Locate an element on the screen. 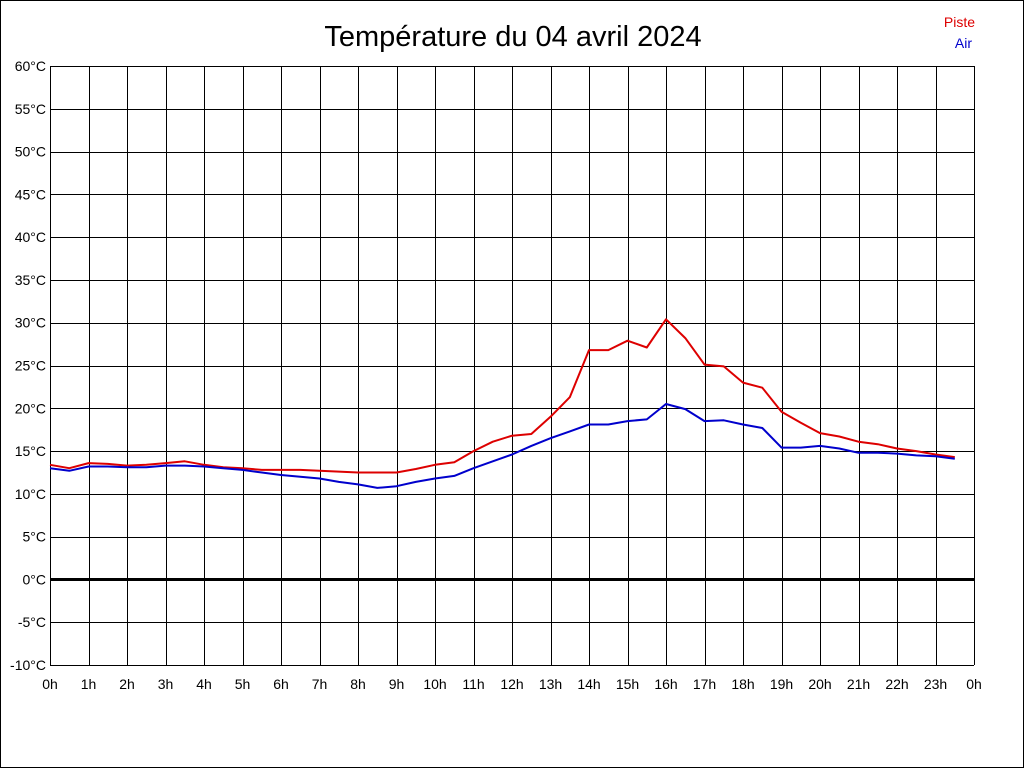 This screenshot has height=768, width=1024. x-tick-label: 15h is located at coordinates (627, 684).